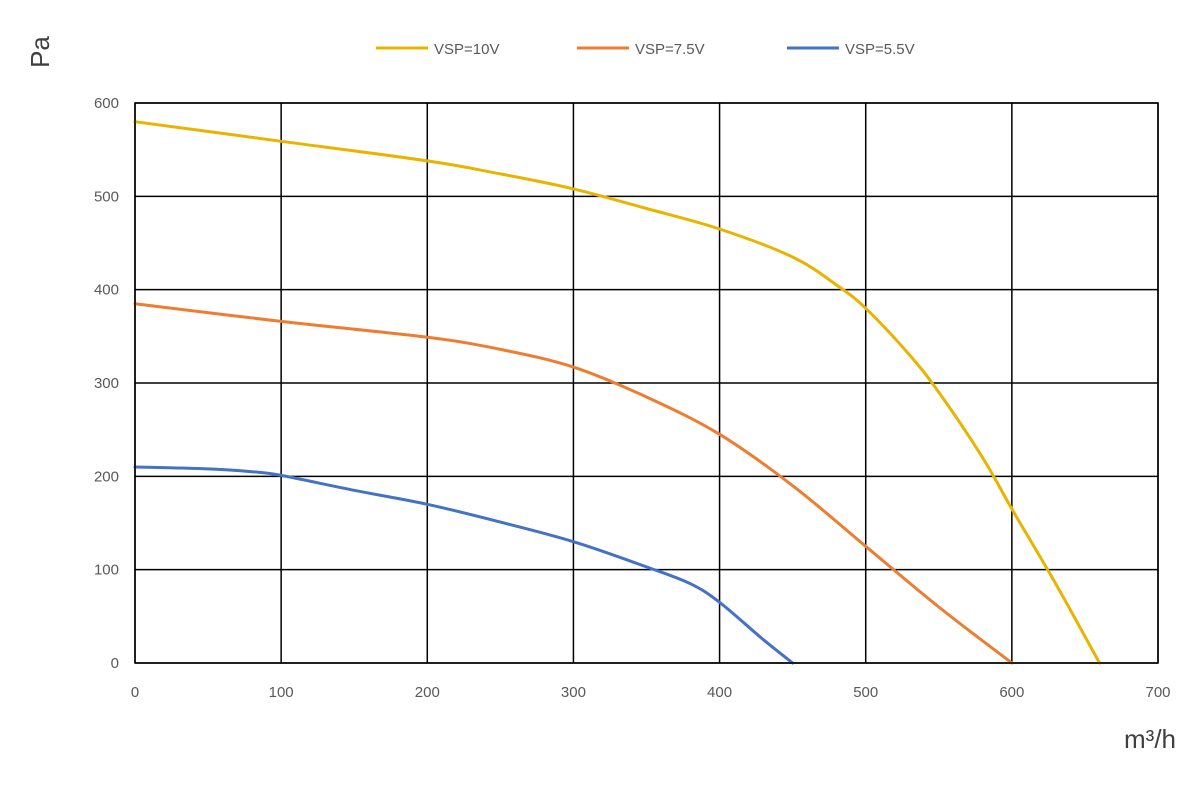  What do you see at coordinates (719, 692) in the screenshot?
I see `x-tick-label: 400` at bounding box center [719, 692].